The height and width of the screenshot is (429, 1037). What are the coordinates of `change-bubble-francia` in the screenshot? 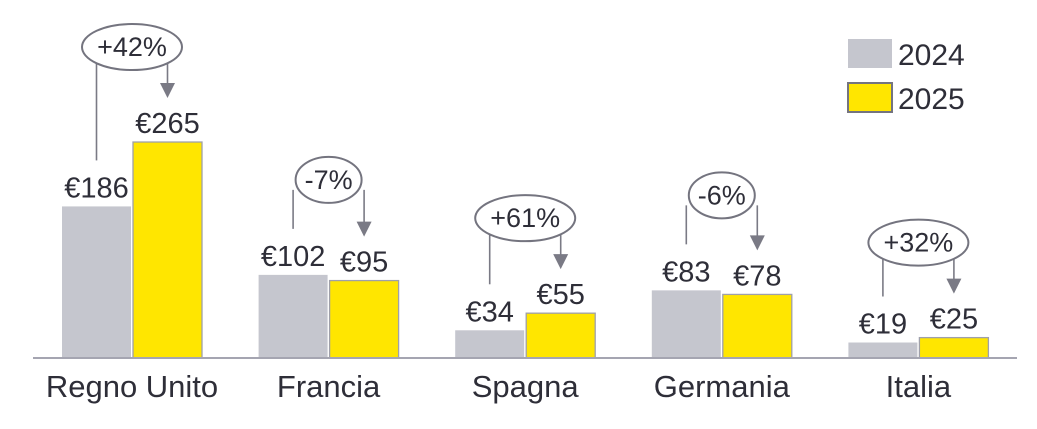 It's located at (328, 179).